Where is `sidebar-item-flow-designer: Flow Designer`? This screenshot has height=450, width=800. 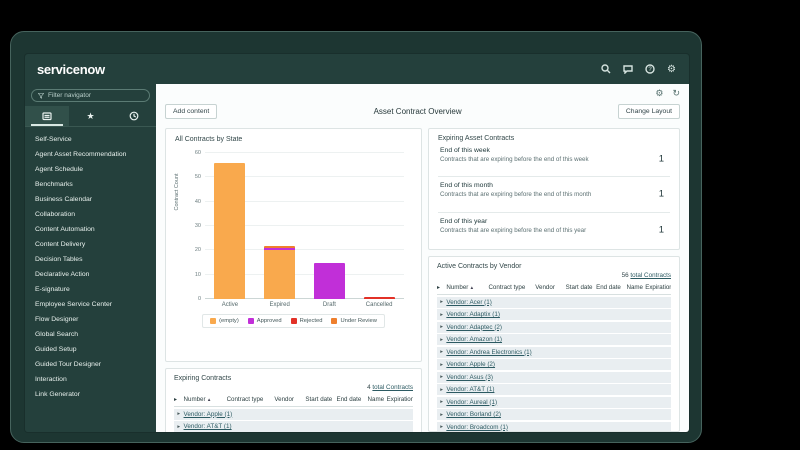
sidebar-item-flow-designer: Flow Designer is located at coordinates (57, 319).